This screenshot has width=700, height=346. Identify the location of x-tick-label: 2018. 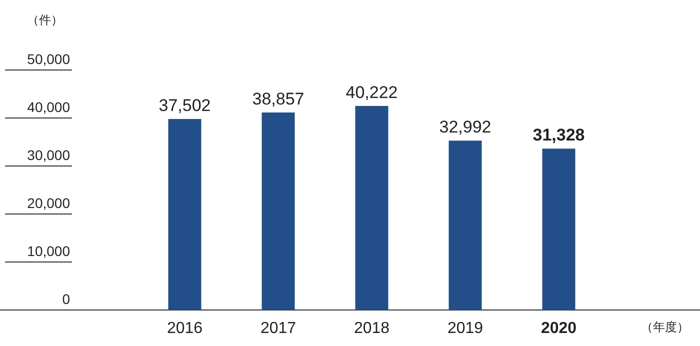
(372, 328).